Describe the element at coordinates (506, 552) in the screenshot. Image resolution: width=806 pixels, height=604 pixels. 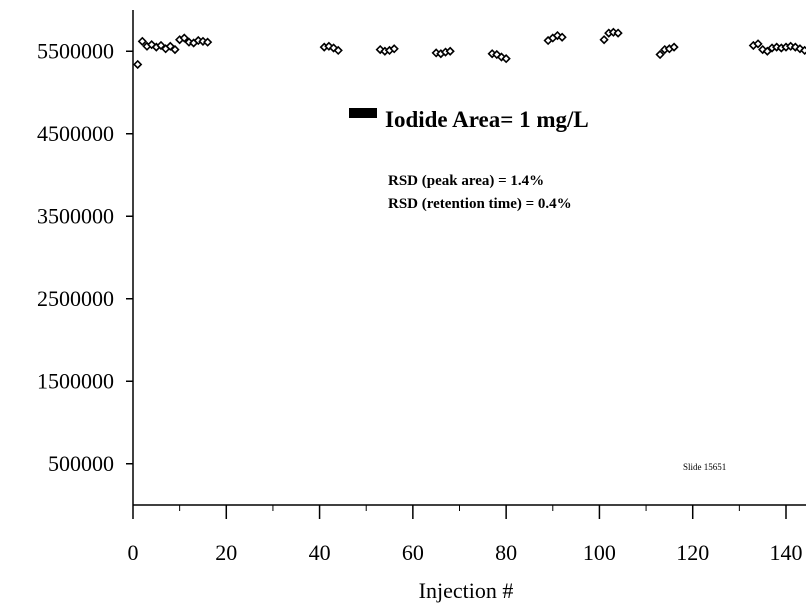
I see `x-tick-label: 80` at that location.